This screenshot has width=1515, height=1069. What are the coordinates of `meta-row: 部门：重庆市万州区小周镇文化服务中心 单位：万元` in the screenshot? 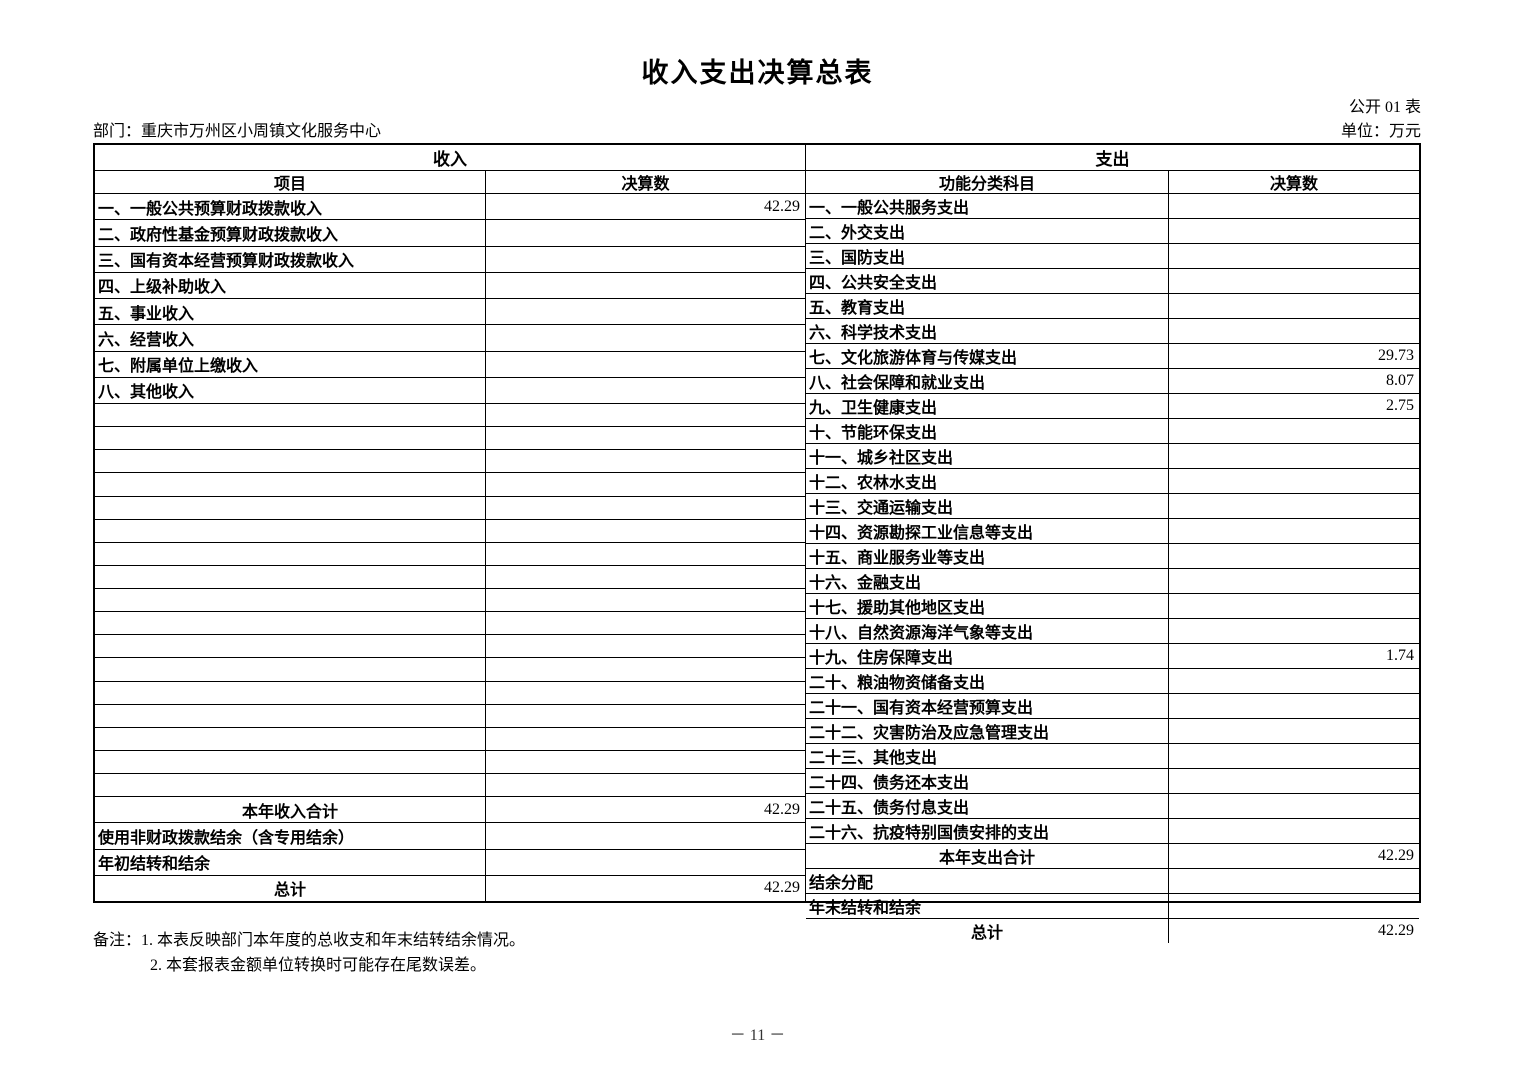 It's located at (757, 129).